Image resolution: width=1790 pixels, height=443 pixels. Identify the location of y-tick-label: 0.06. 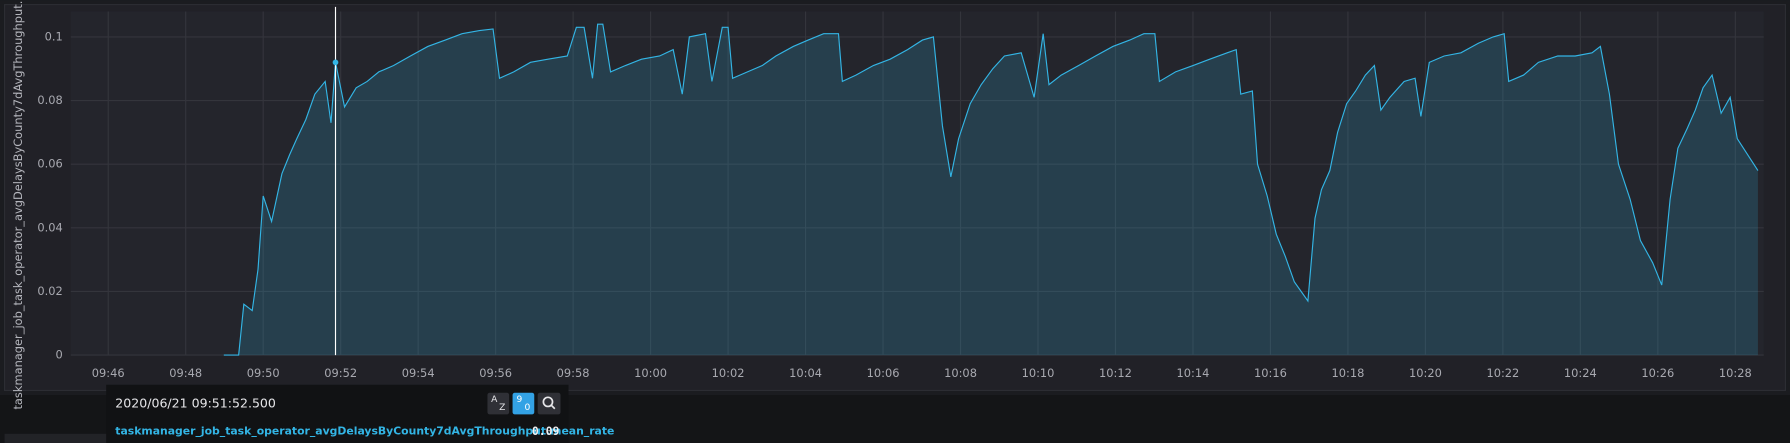
(49, 164).